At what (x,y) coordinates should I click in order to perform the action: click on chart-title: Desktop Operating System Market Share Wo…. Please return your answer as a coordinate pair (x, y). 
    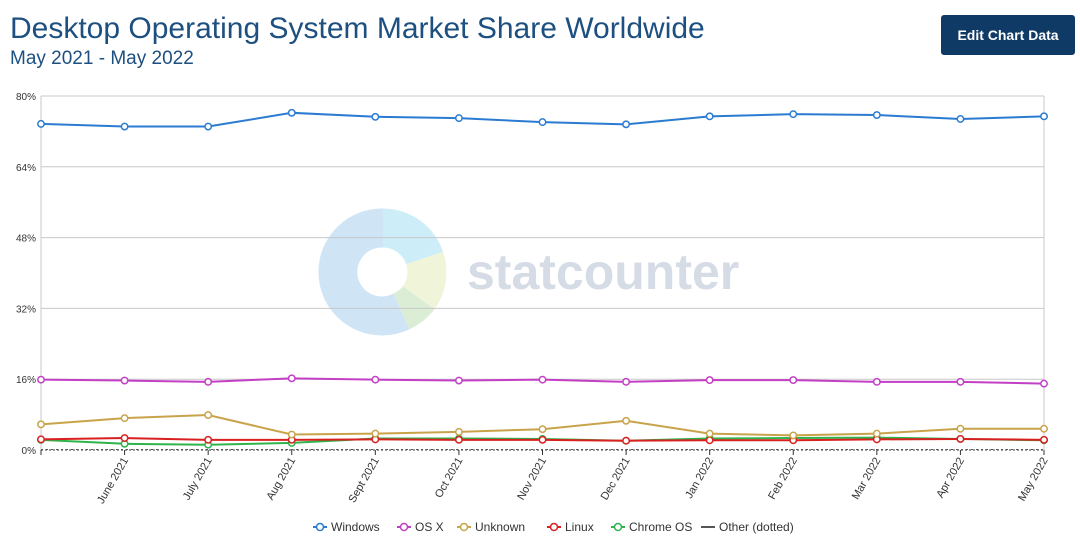
    Looking at the image, I should click on (357, 28).